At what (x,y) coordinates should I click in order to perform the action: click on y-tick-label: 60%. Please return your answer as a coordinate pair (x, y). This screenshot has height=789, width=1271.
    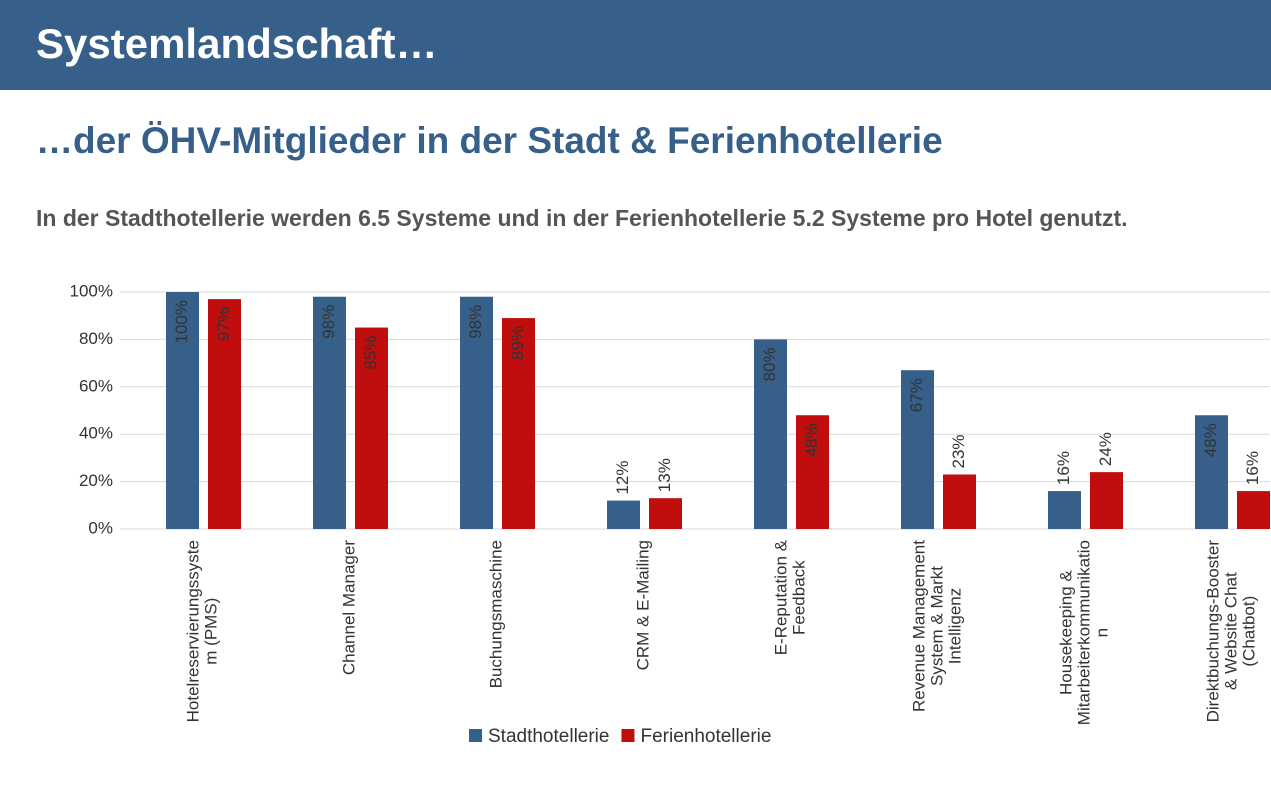
    Looking at the image, I should click on (96, 385).